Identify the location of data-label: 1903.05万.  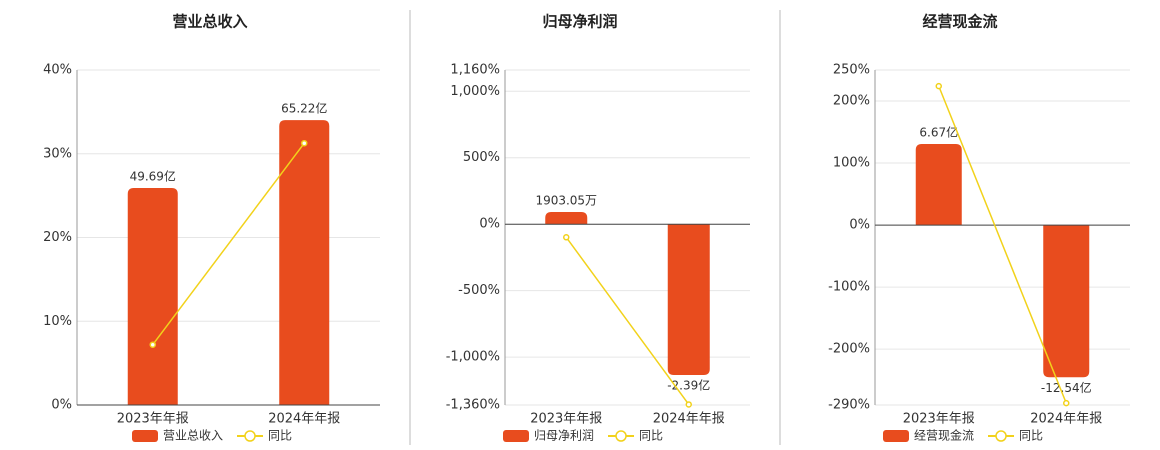
(566, 200).